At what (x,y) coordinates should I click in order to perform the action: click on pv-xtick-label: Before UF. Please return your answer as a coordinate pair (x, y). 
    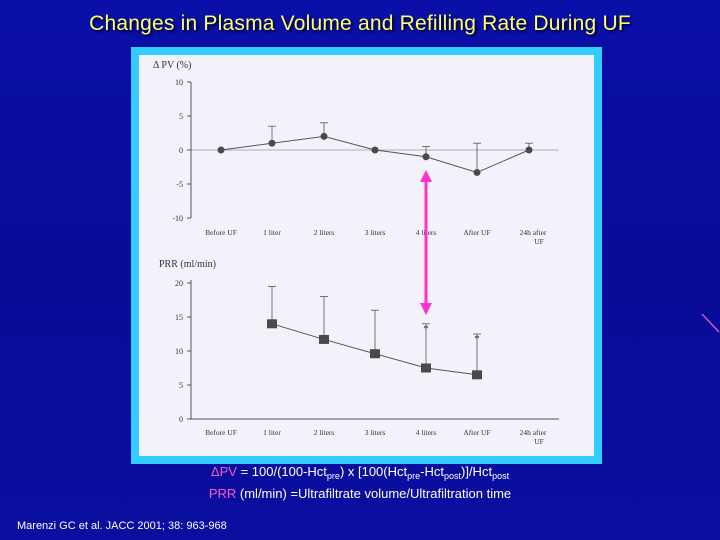
    Looking at the image, I should click on (221, 232).